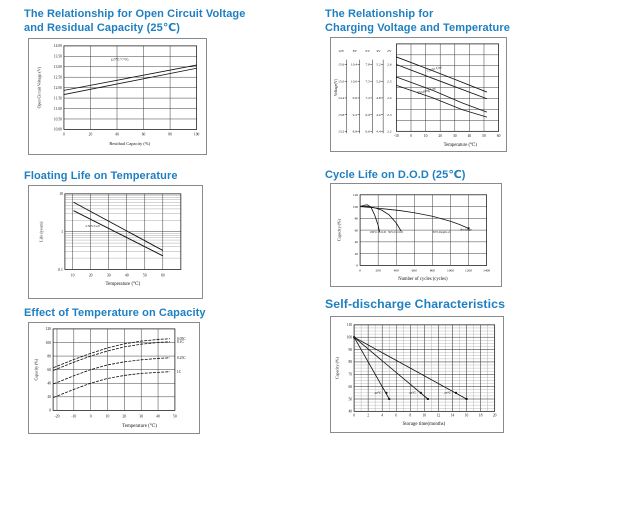  Describe the element at coordinates (341, 81) in the screenshot. I see `svg-text: 15.0` at that location.